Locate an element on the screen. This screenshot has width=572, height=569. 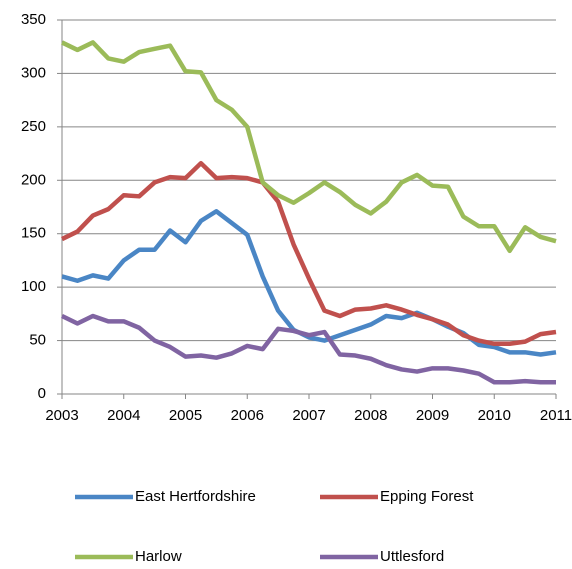
x-tick-label: 2003 is located at coordinates (61, 415).